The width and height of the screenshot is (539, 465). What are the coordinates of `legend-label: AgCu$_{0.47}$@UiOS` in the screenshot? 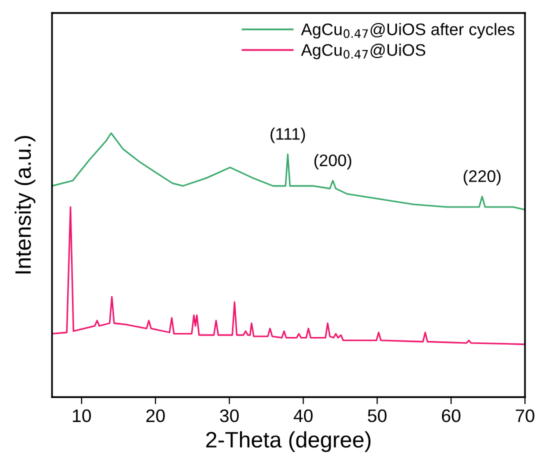 It's located at (363, 52).